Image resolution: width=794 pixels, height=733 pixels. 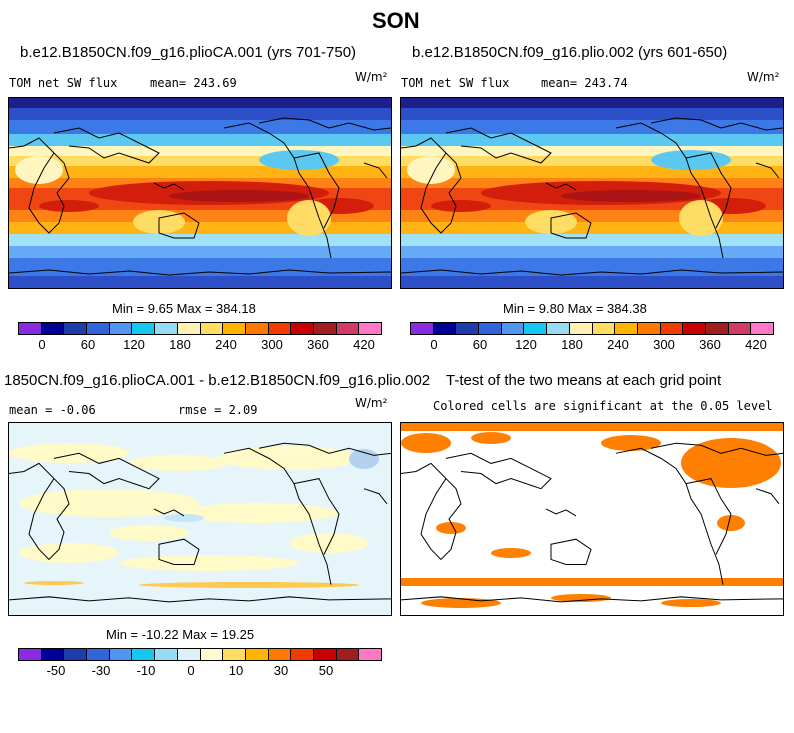 What do you see at coordinates (763, 77) in the screenshot?
I see `panel2-units: W/m²` at bounding box center [763, 77].